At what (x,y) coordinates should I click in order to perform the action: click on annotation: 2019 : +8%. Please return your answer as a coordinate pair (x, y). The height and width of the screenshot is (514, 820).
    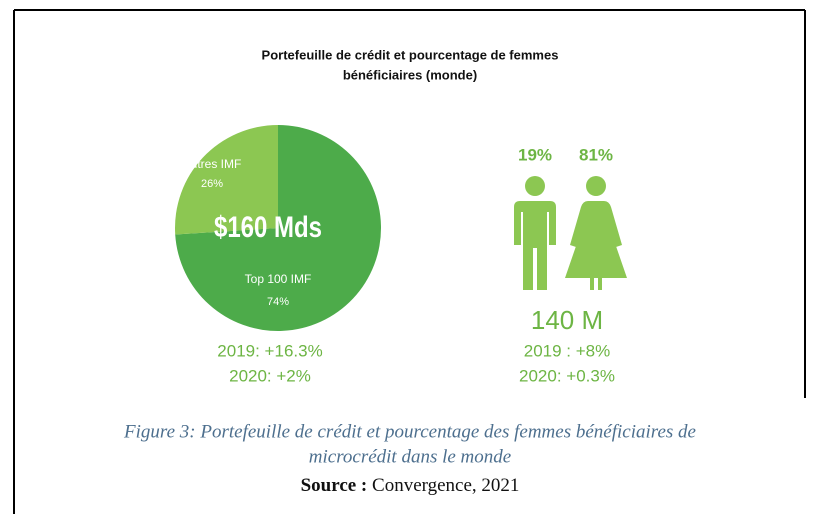
    Looking at the image, I should click on (567, 350).